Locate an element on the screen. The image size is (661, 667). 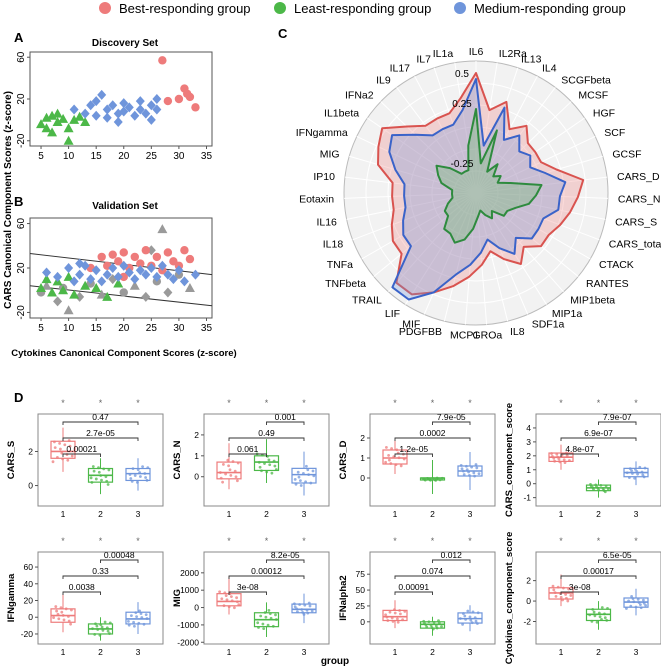
radar-variable-label: MCSF is located at coordinates (593, 96).